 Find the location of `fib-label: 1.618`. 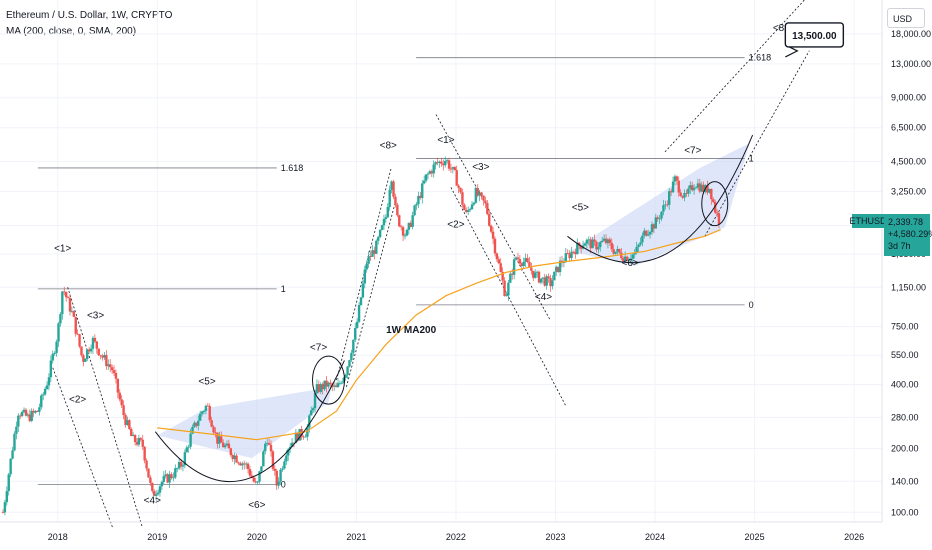

fib-label: 1.618 is located at coordinates (292, 168).